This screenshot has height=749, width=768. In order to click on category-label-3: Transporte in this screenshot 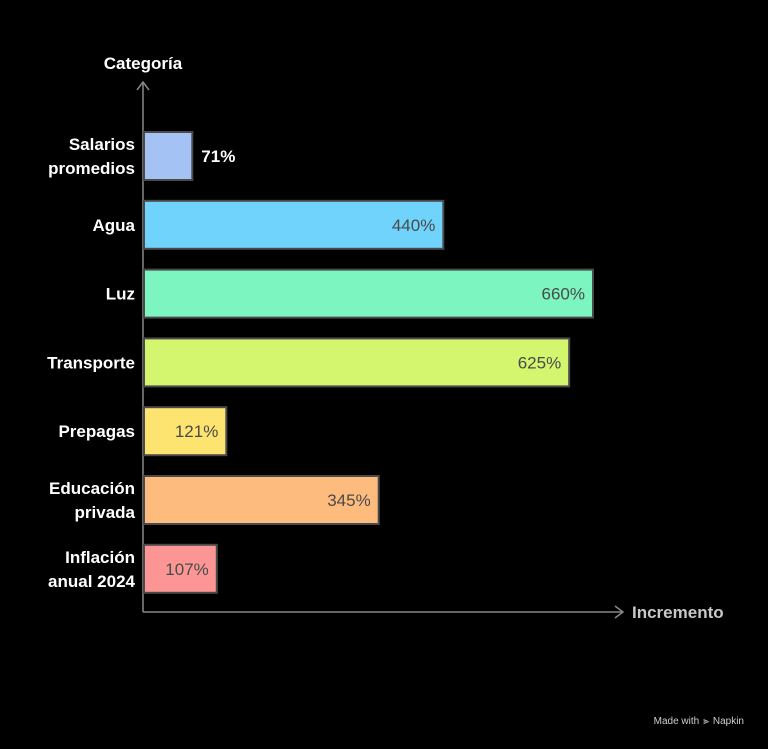, I will do `click(91, 362)`.